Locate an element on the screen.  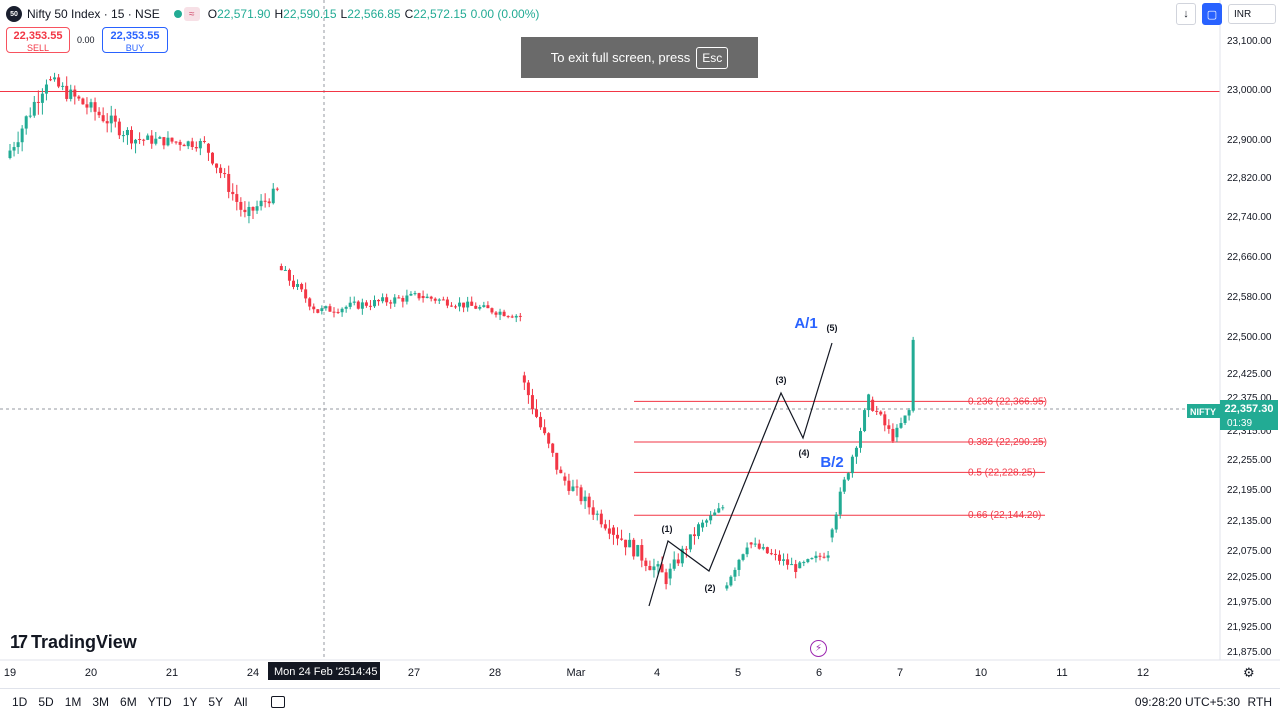
clock: 09:28:20 UTC+5:30 is located at coordinates (1187, 701).